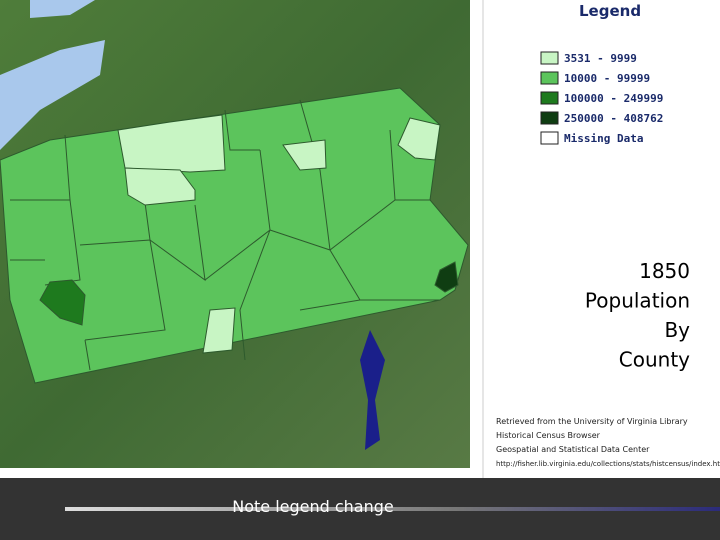  I want to click on legend-label: 250000 - 408762, so click(613, 118).